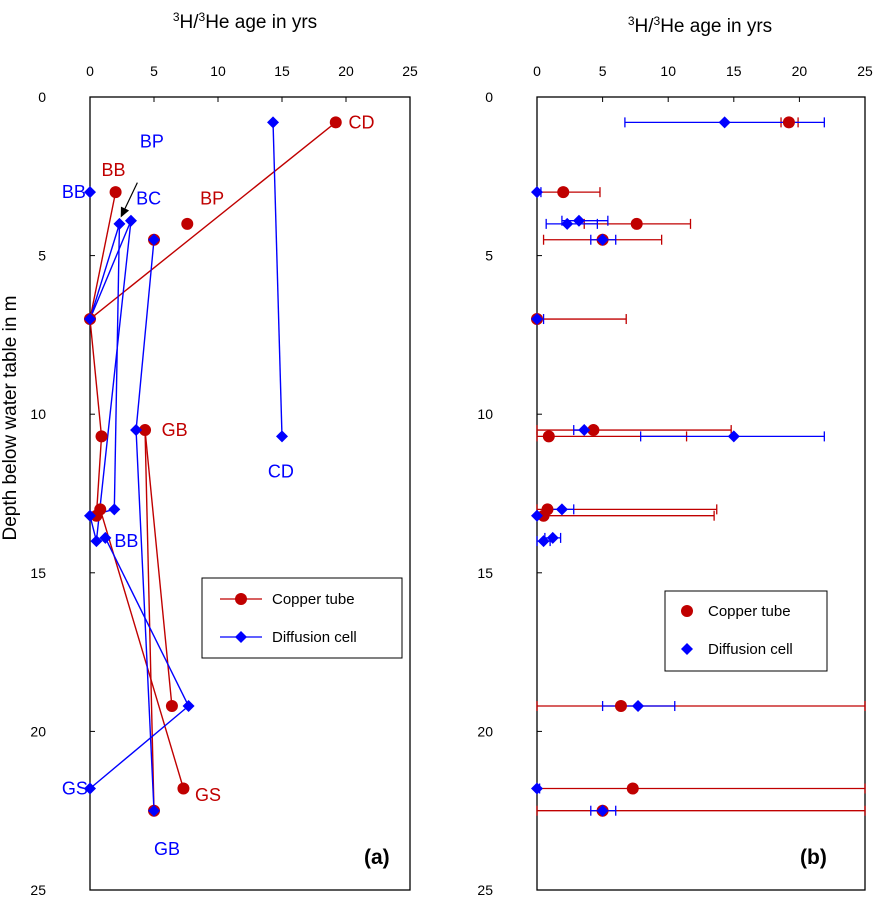 This screenshot has width=879, height=899. Describe the element at coordinates (813, 857) in the screenshot. I see `panel-b-label: (b)` at that location.